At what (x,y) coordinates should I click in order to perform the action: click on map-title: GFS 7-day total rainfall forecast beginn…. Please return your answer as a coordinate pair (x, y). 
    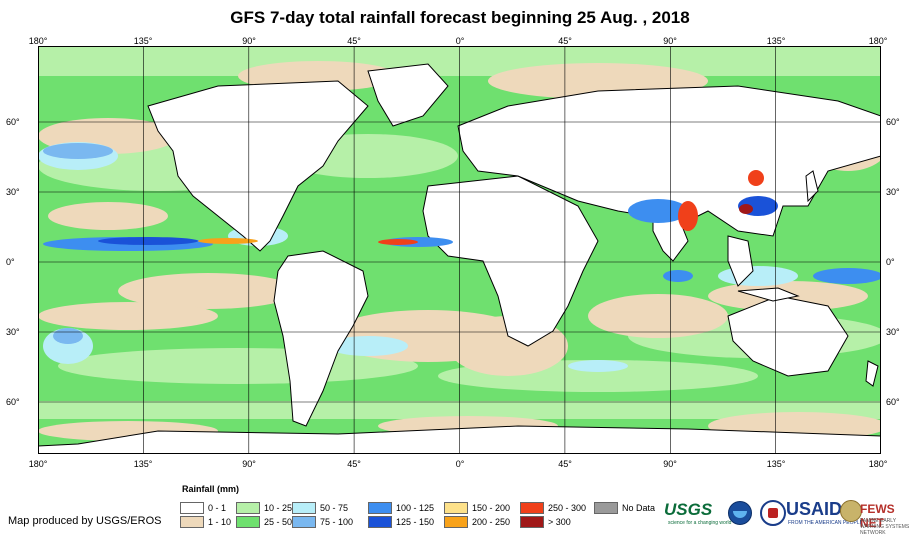
    Looking at the image, I should click on (460, 17).